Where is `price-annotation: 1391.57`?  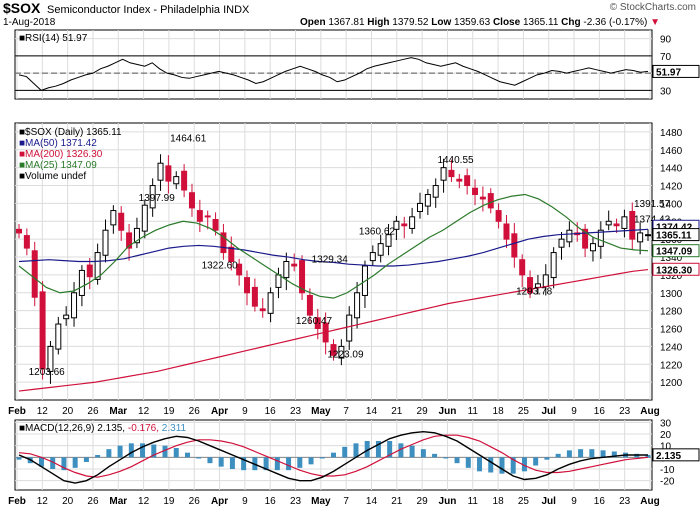
price-annotation: 1391.57 is located at coordinates (652, 204).